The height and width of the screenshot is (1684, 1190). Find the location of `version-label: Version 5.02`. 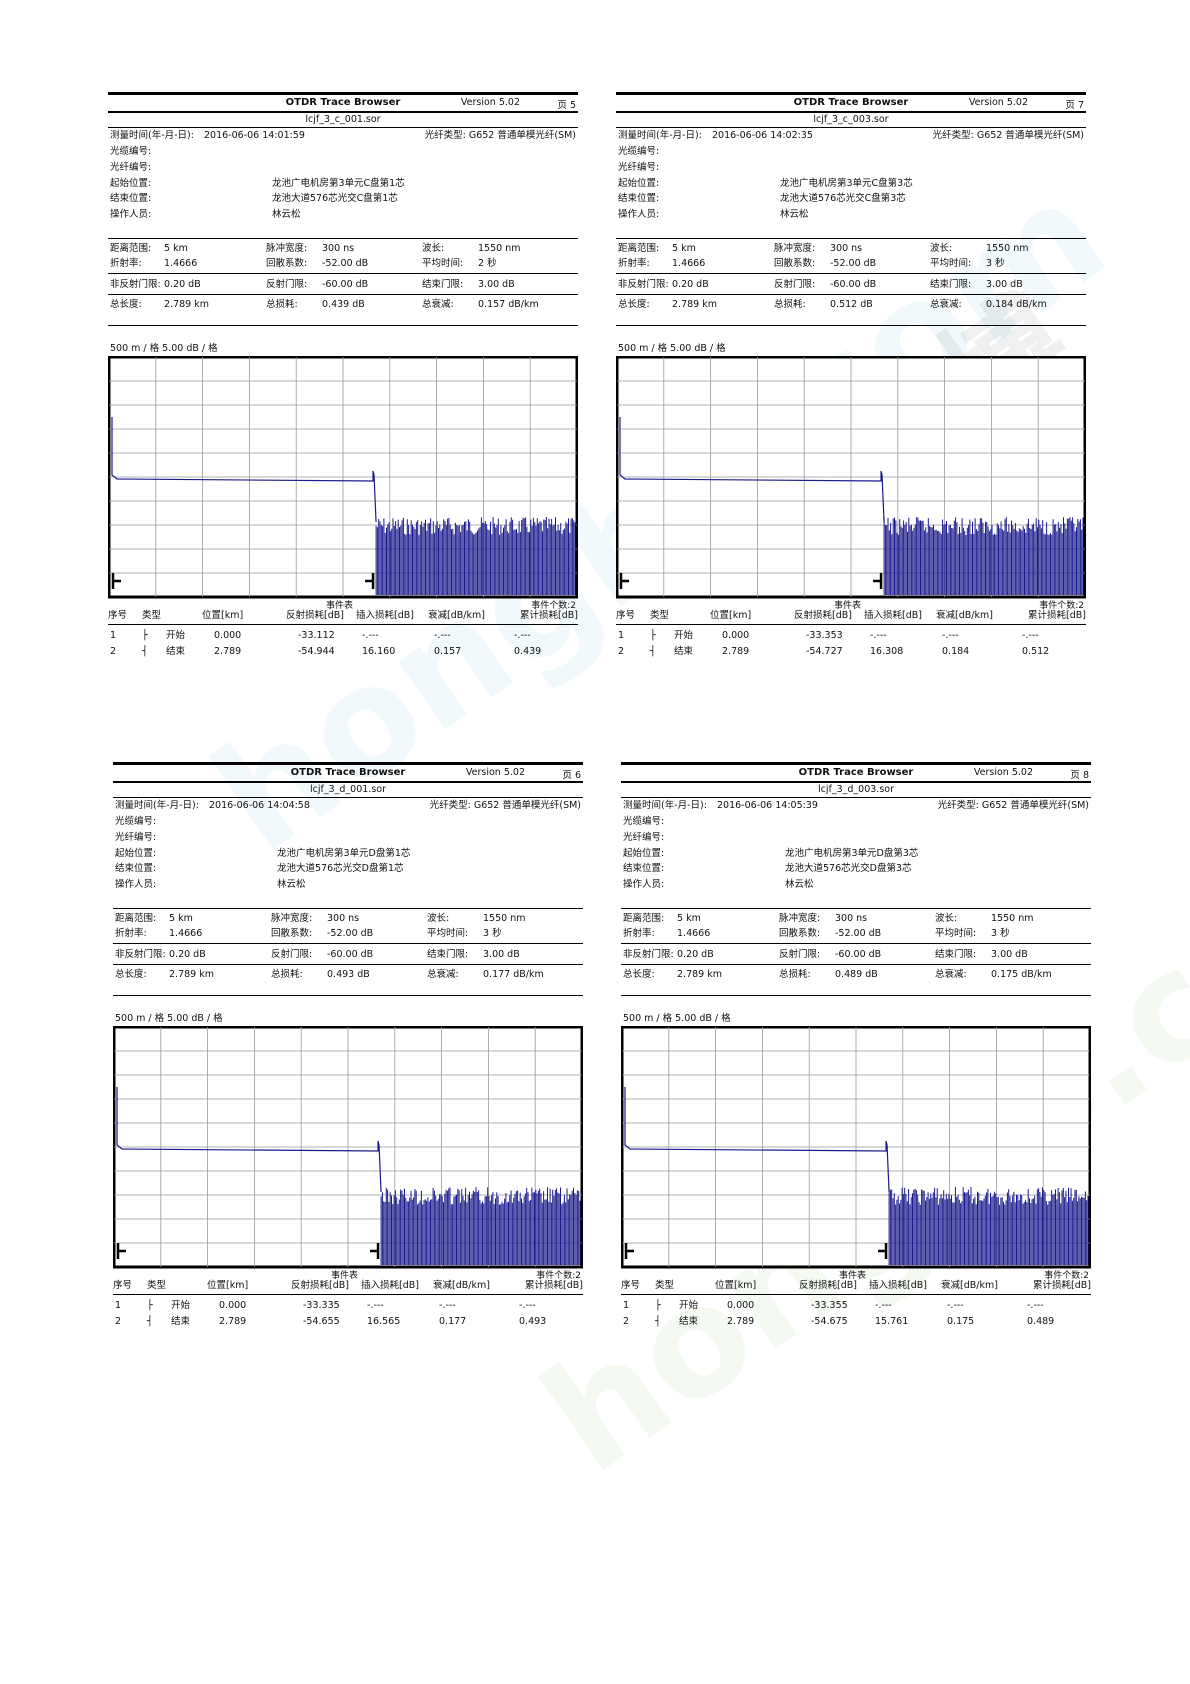

version-label: Version 5.02 is located at coordinates (490, 102).